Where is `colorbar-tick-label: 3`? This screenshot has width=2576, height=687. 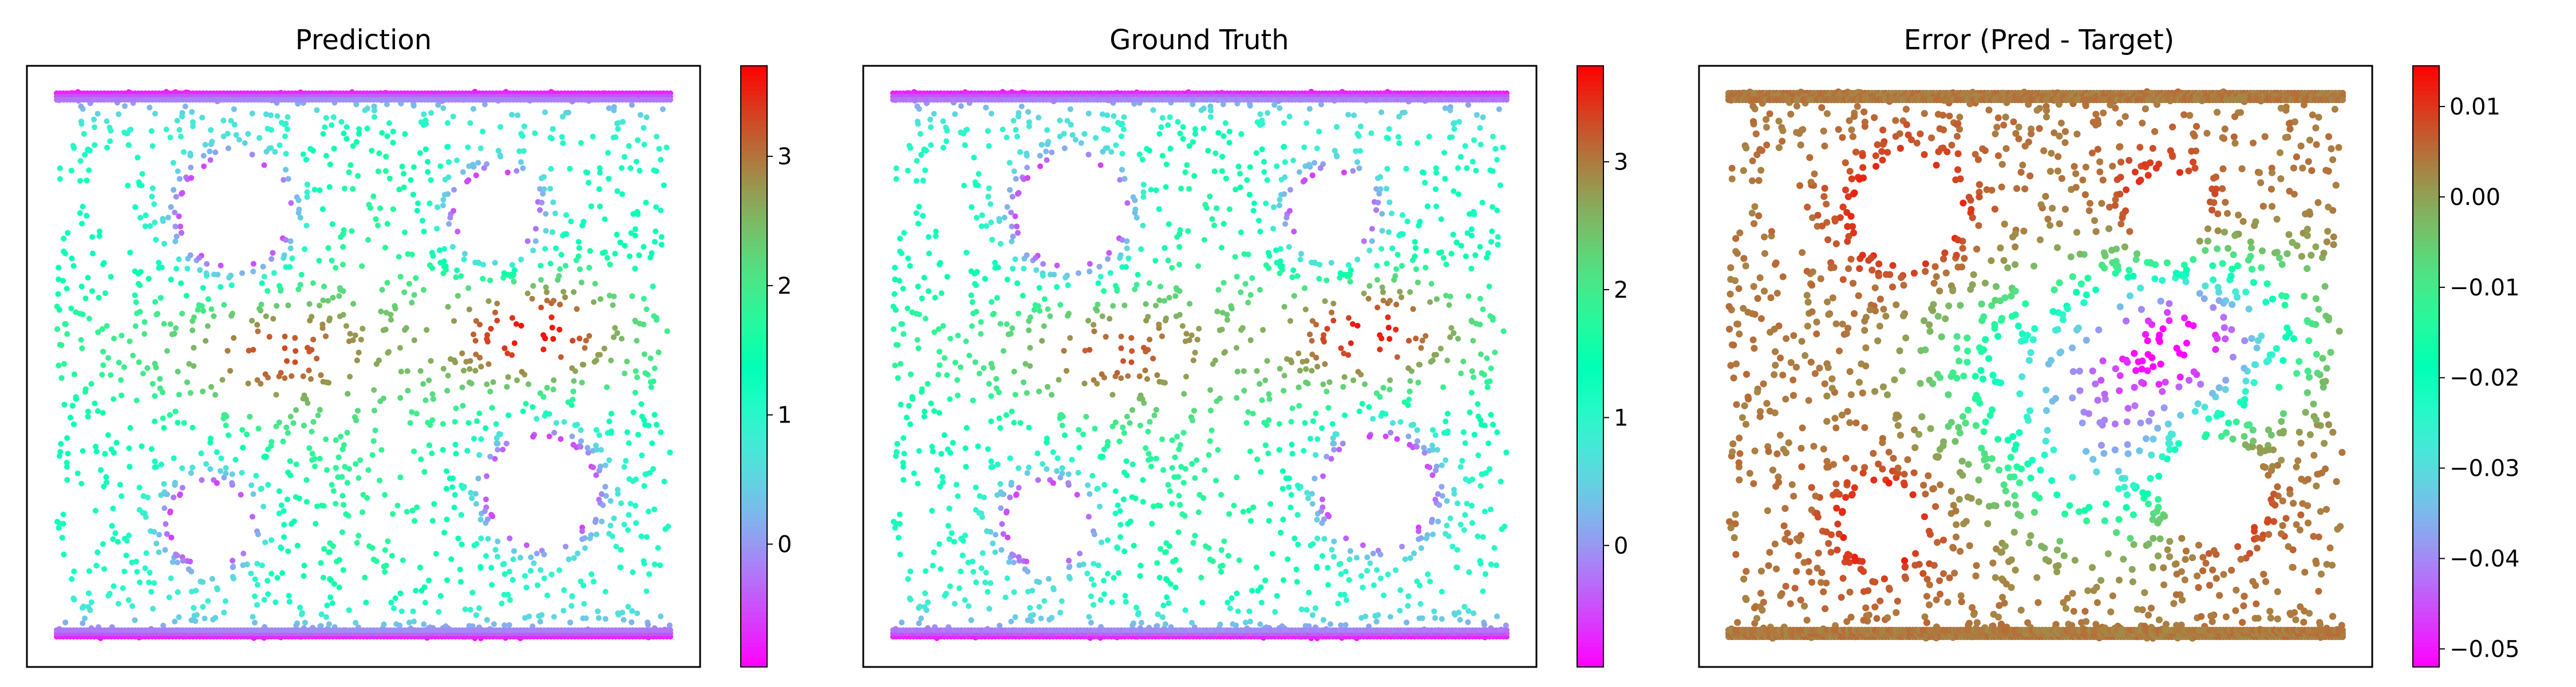
colorbar-tick-label: 3 is located at coordinates (784, 157).